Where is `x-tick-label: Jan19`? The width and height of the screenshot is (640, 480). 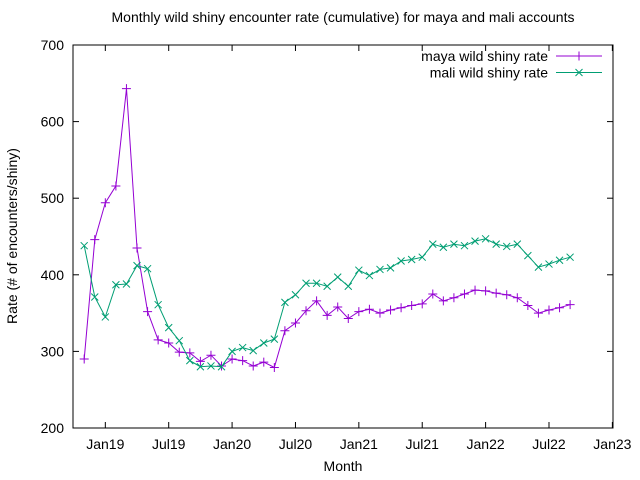
x-tick-label: Jan19 is located at coordinates (105, 444).